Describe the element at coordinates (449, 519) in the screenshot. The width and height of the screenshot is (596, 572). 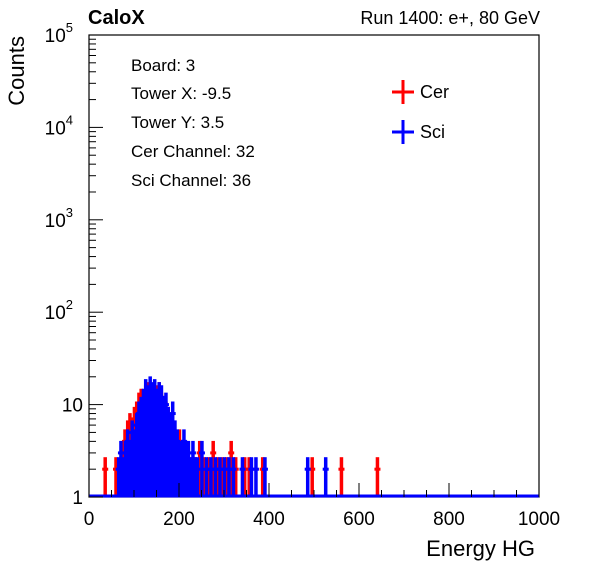
I see `x-tick-label-4: 800` at that location.